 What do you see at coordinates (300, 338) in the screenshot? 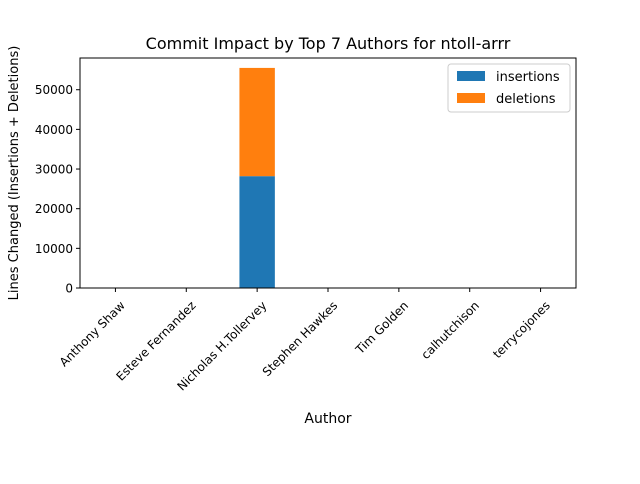
I see `x-tick-label: Stephen Hawkes` at bounding box center [300, 338].